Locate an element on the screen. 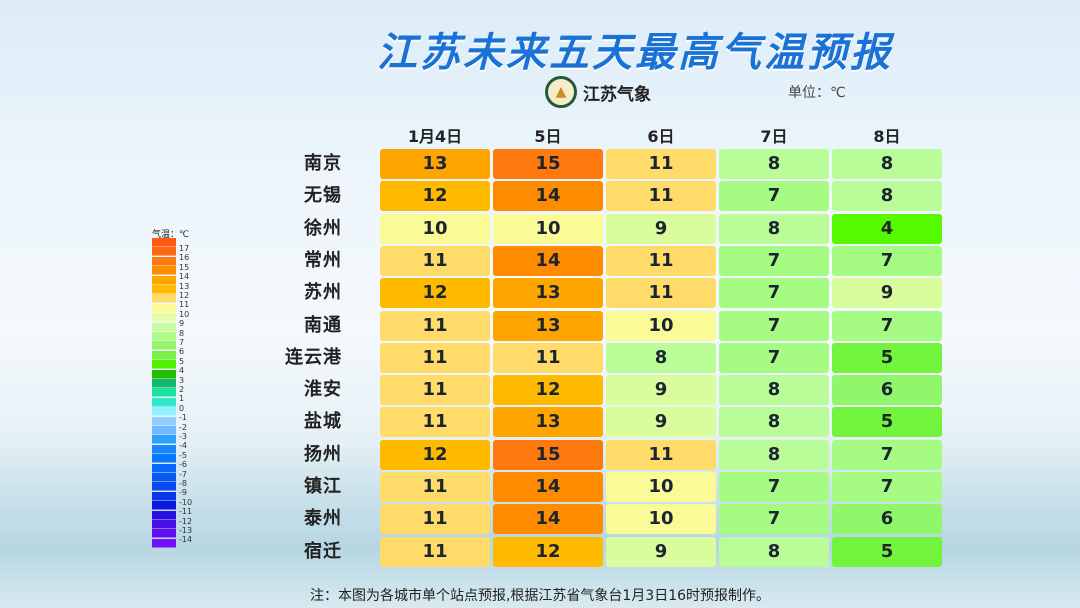 This screenshot has height=608, width=1080. legend-label: 1 is located at coordinates (182, 399).